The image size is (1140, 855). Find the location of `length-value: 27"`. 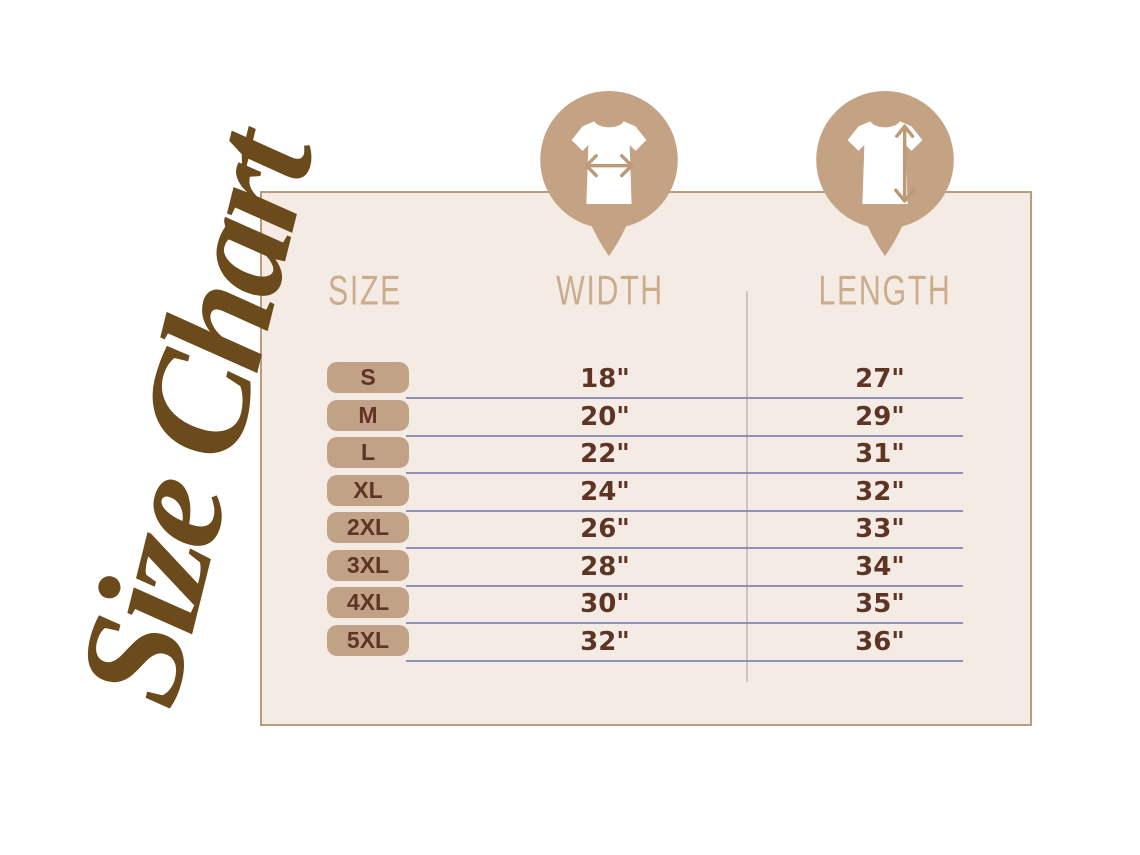

length-value: 27" is located at coordinates (880, 379).